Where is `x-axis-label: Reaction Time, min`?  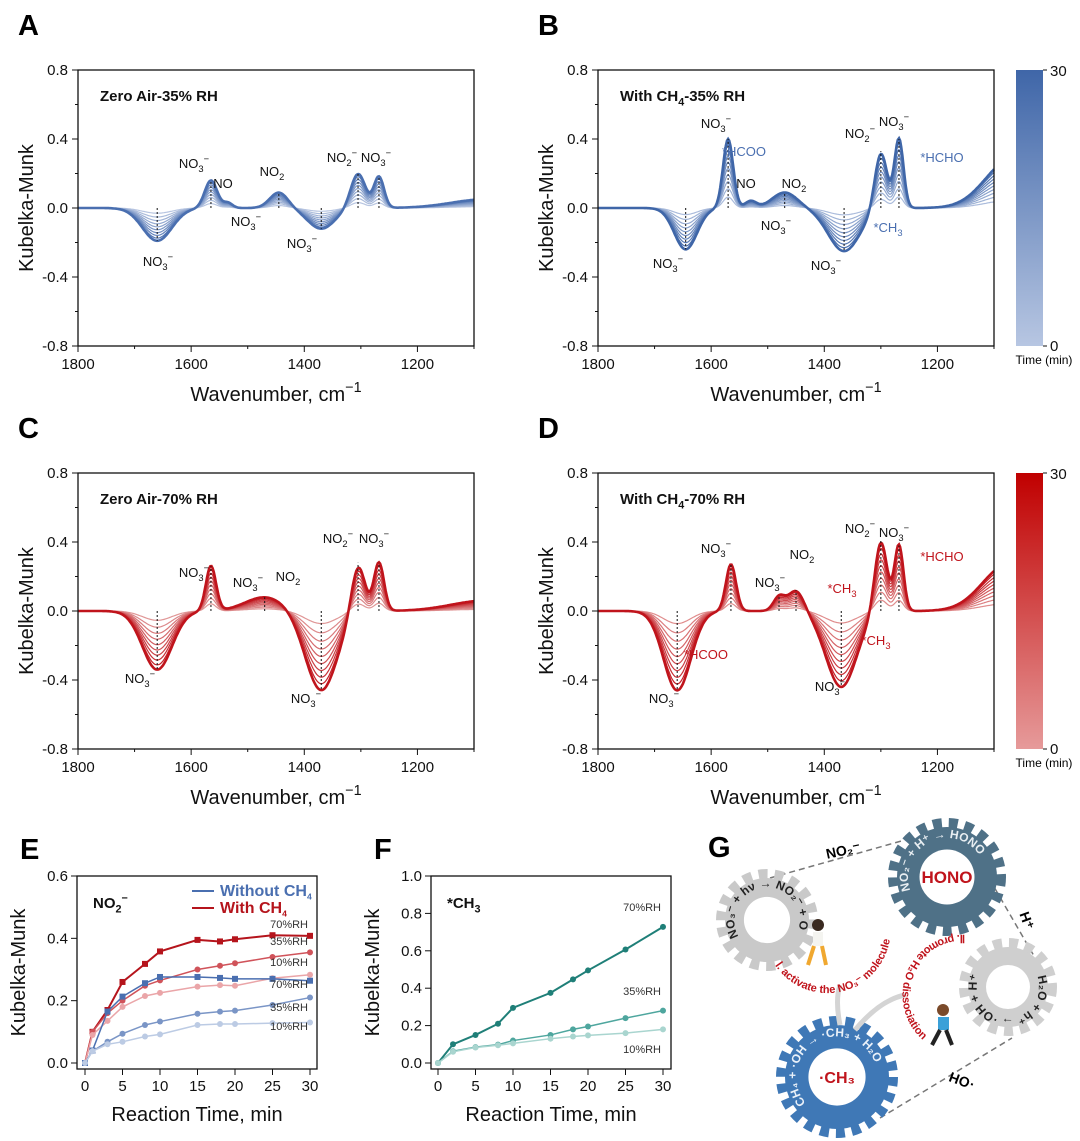
x-axis-label: Reaction Time, min is located at coordinates (196, 1115).